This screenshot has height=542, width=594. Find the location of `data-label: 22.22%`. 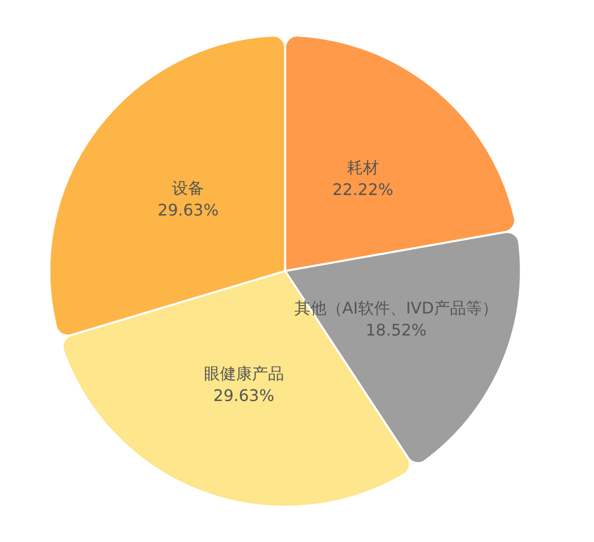

data-label: 22.22% is located at coordinates (363, 189).